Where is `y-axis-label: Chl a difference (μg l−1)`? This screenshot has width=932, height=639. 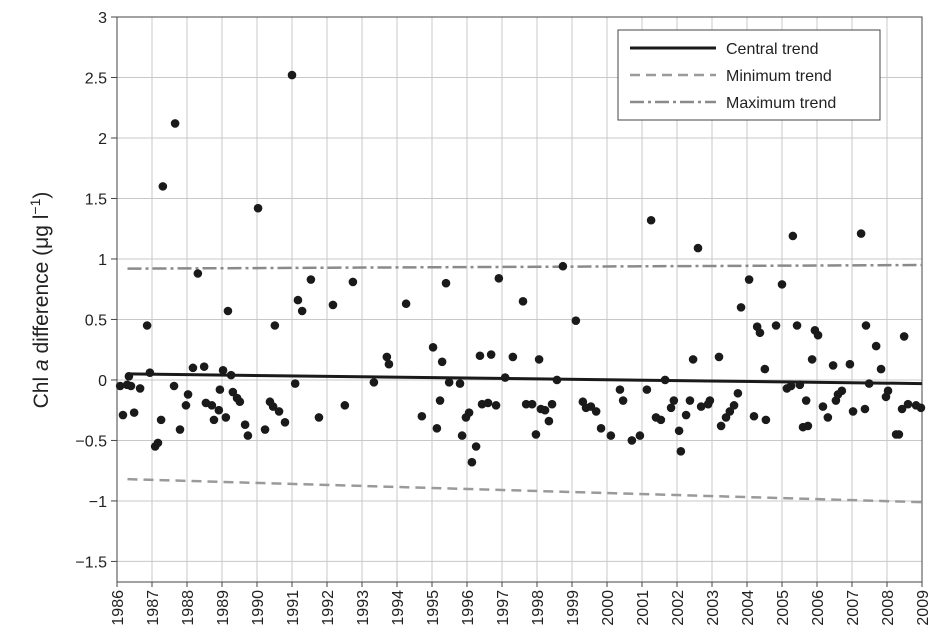 y-axis-label: Chl a difference (μg l−1) is located at coordinates (40, 300).